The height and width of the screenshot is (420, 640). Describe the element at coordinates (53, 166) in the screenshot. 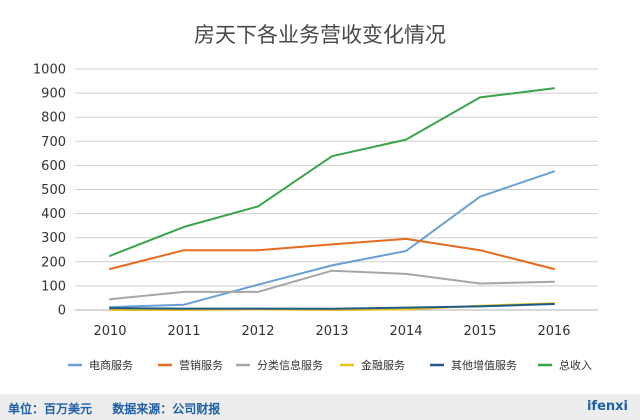

I see `y-tick-label: 600` at that location.